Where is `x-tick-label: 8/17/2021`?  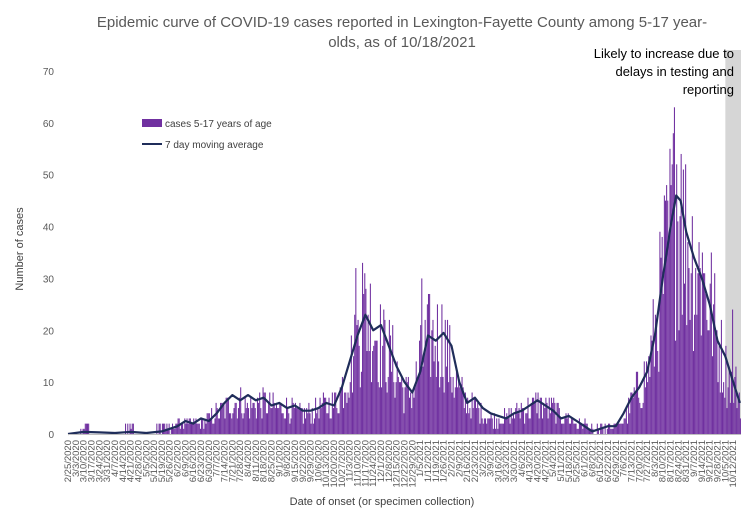 x-tick-label: 8/17/2021 is located at coordinates (671, 461).